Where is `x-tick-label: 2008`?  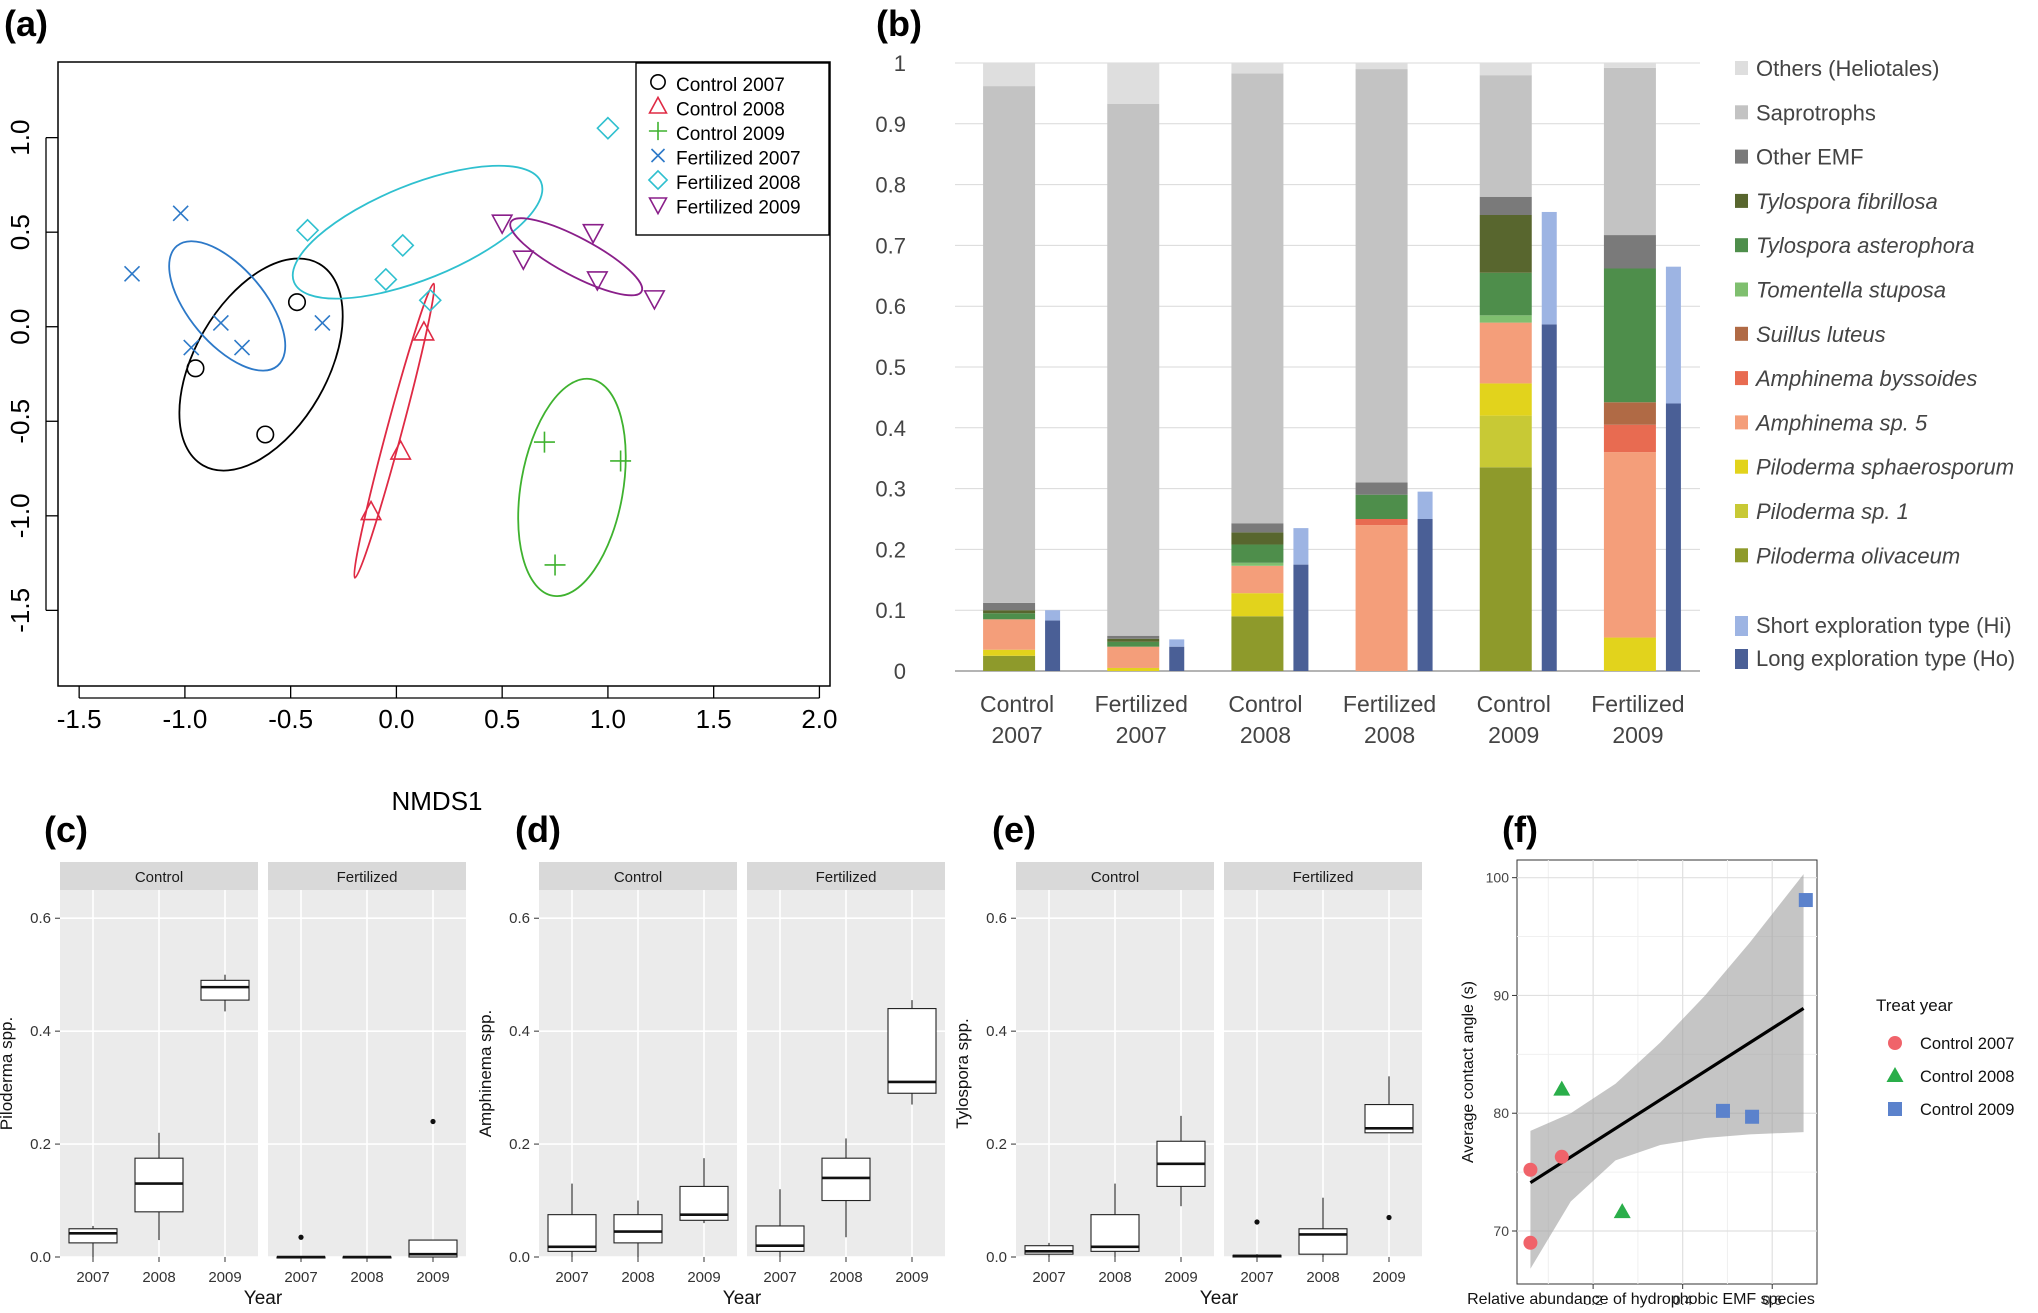
x-tick-label: 2008 is located at coordinates (366, 1277).